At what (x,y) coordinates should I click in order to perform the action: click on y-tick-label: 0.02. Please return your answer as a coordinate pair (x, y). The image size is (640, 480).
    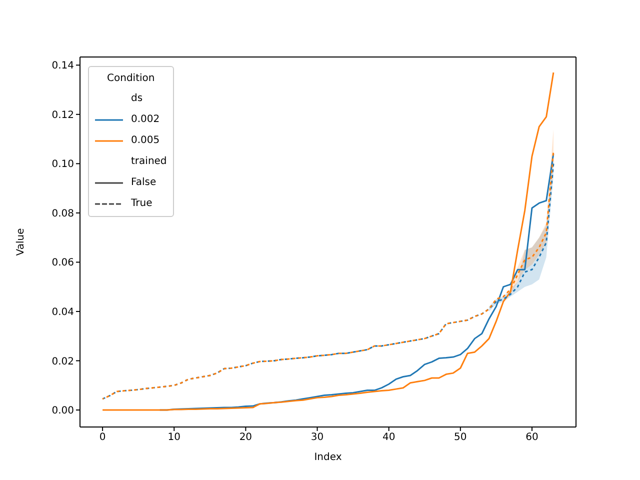
    Looking at the image, I should click on (63, 362).